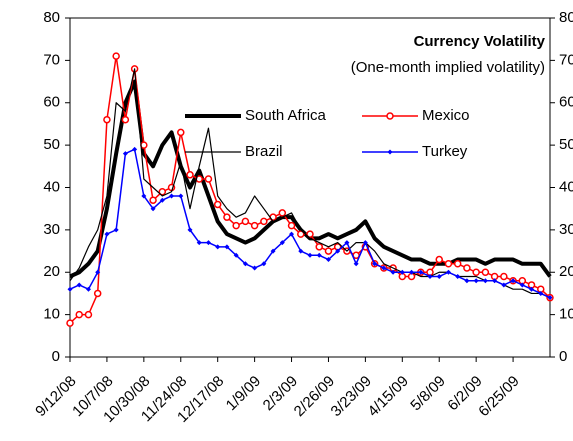  I want to click on y-tick-label: 70, so click(51, 59).